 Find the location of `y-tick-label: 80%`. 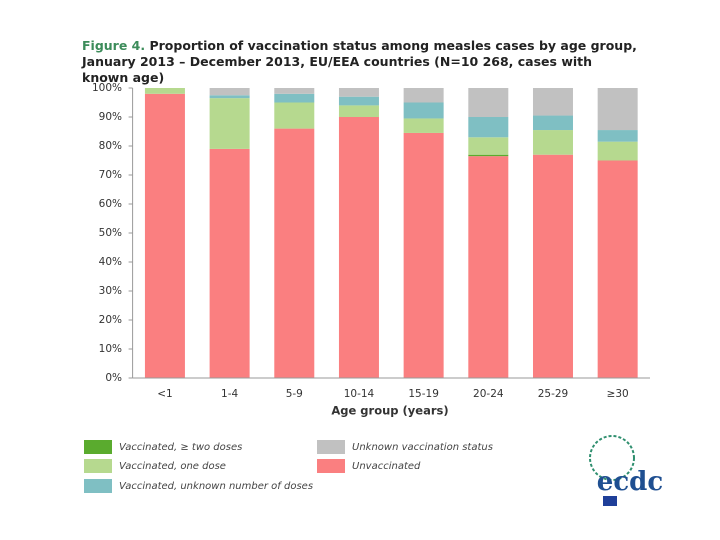

y-tick-label: 80% is located at coordinates (110, 146).